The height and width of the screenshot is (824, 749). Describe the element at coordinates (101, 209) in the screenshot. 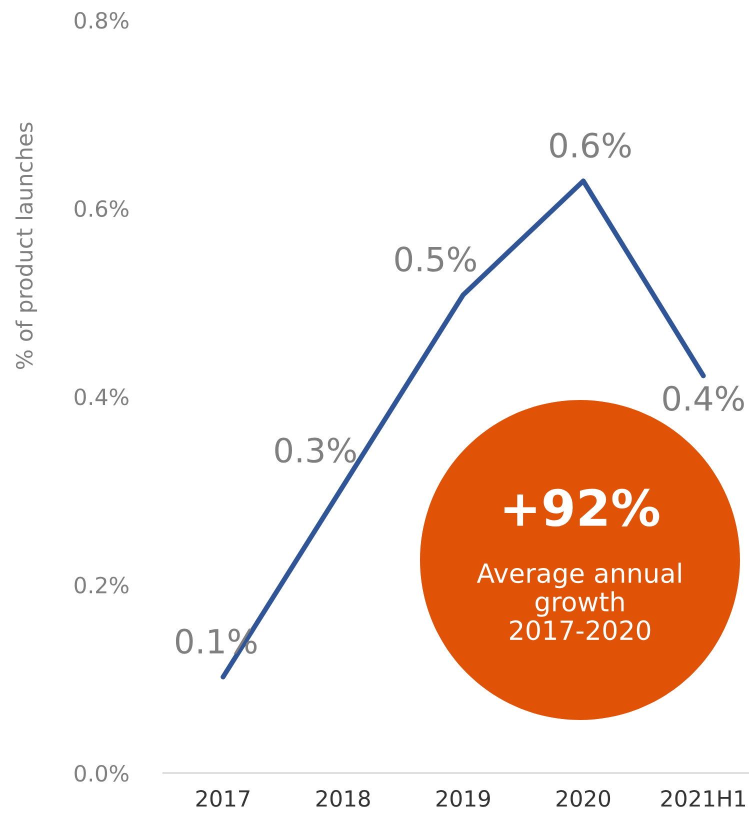

I see `y-tick-label: 0.6%` at that location.